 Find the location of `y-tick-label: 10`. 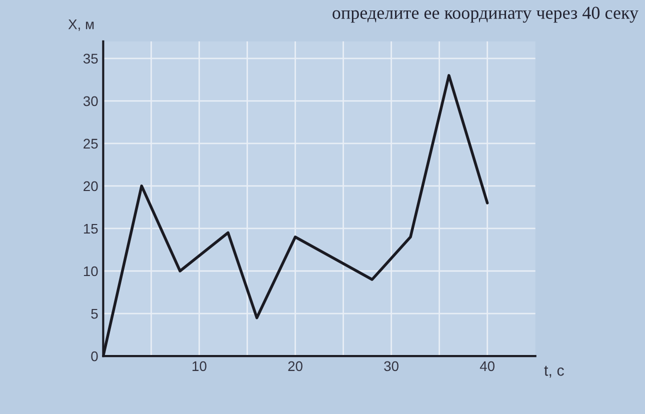

y-tick-label: 10 is located at coordinates (91, 271).